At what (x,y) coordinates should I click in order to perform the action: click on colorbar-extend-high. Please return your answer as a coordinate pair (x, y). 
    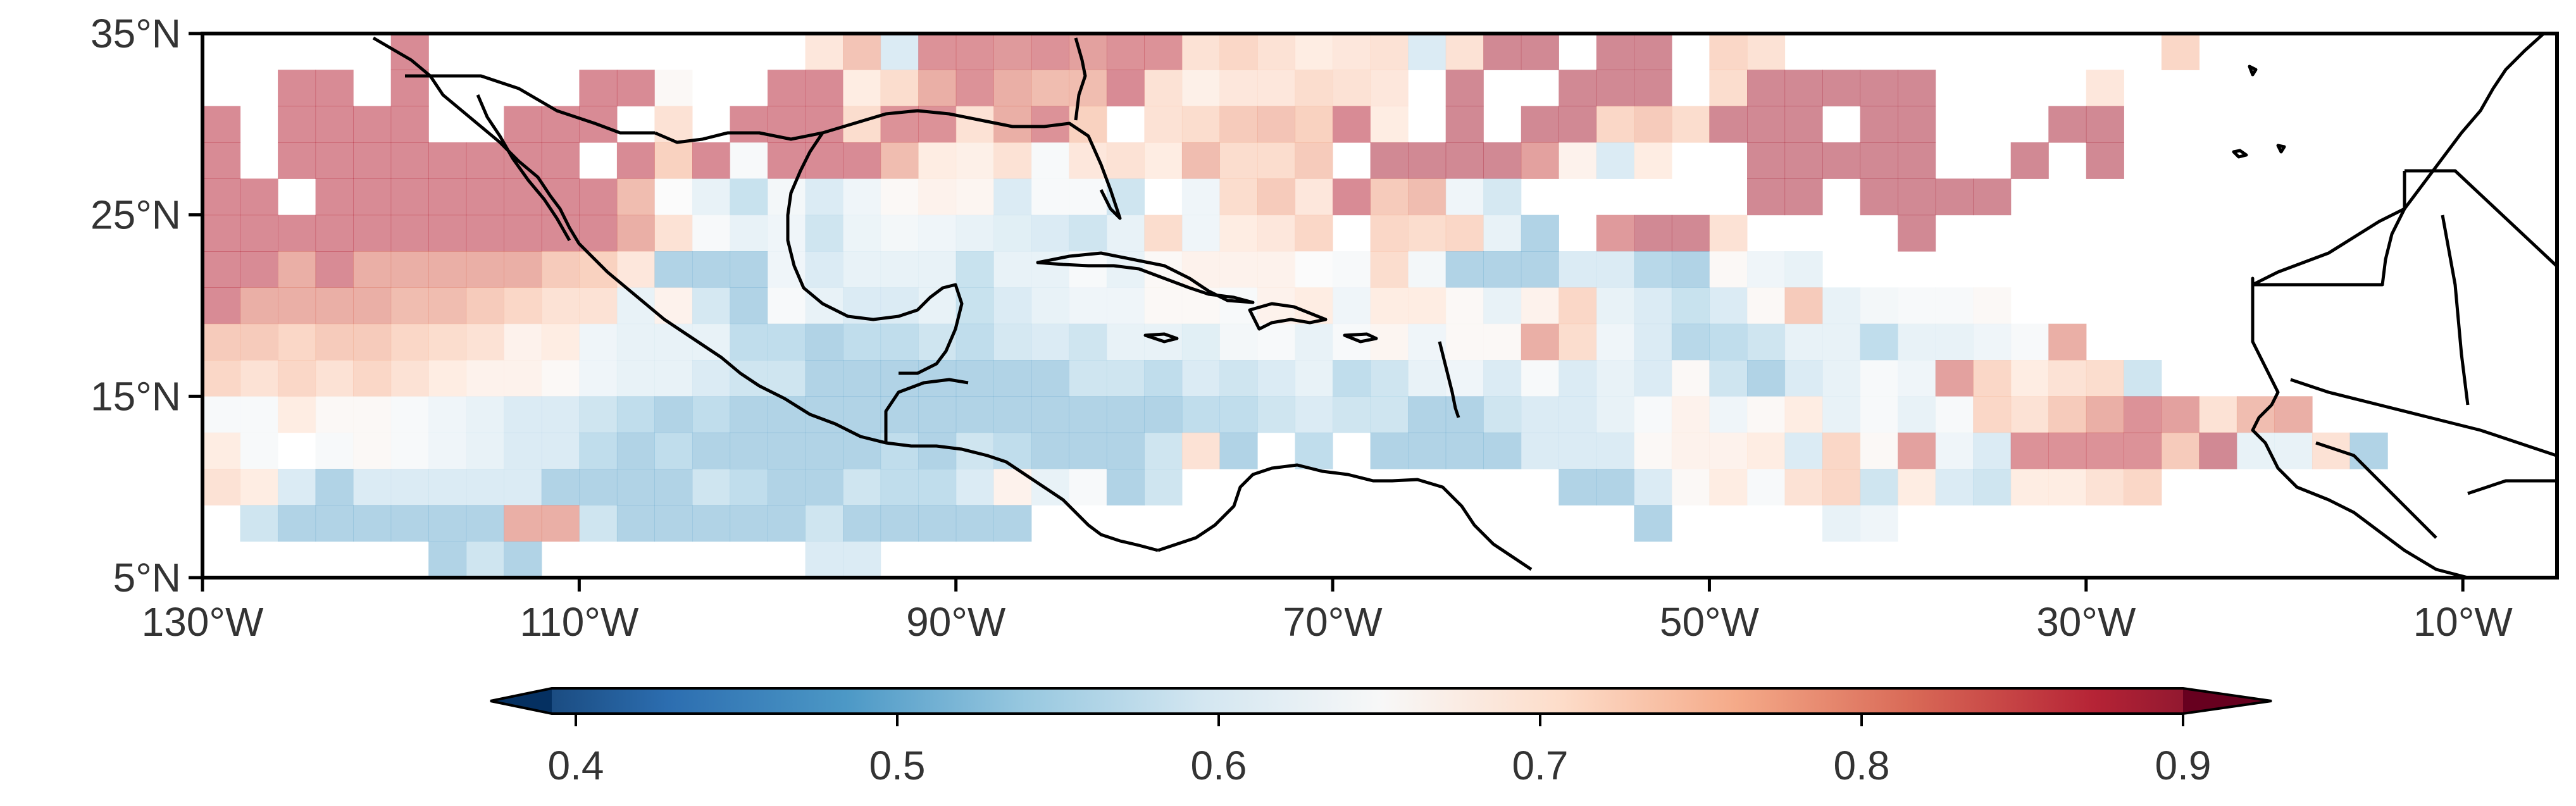
    Looking at the image, I should click on (2228, 701).